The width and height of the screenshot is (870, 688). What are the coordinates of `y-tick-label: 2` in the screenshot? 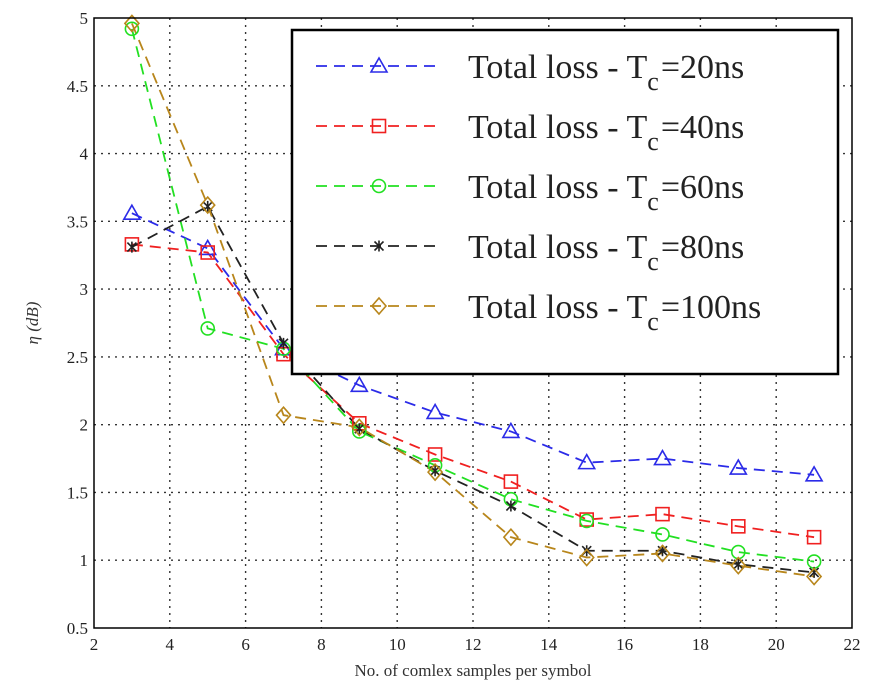 It's located at (84, 425).